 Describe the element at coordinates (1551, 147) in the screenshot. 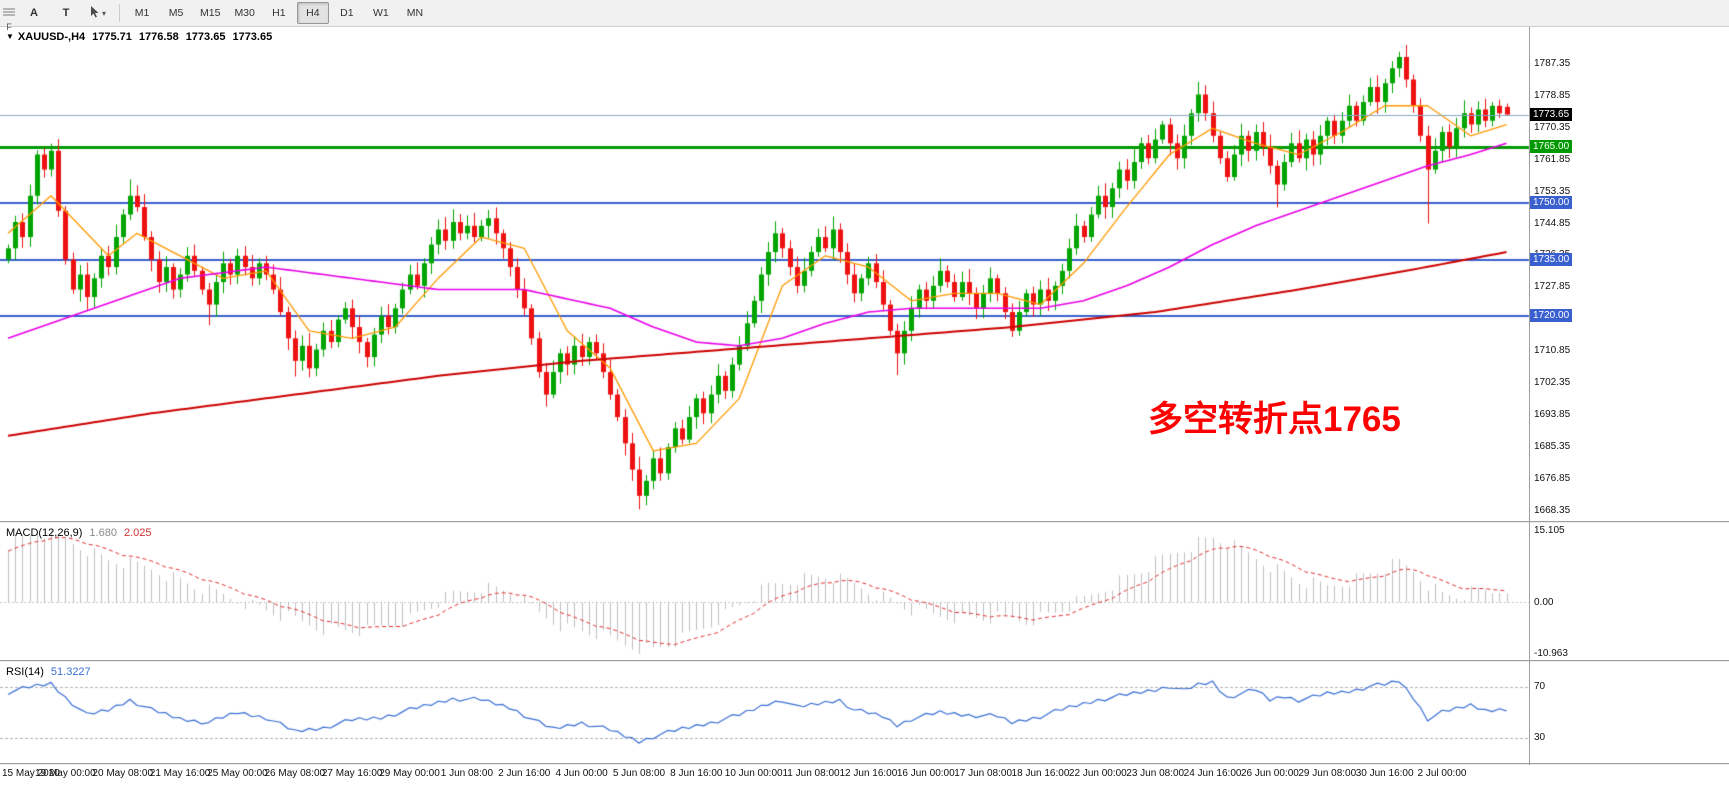

I see `price-line-badge: 1765.00` at that location.